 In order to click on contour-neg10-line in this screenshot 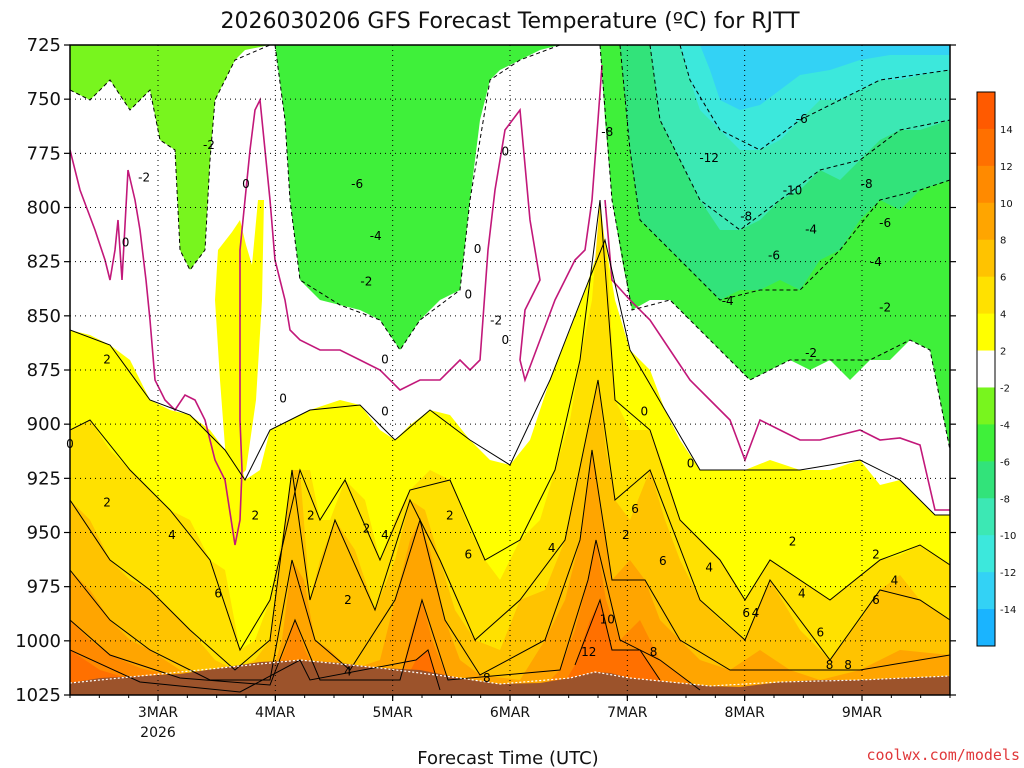, I will do `click(814, 98)`.